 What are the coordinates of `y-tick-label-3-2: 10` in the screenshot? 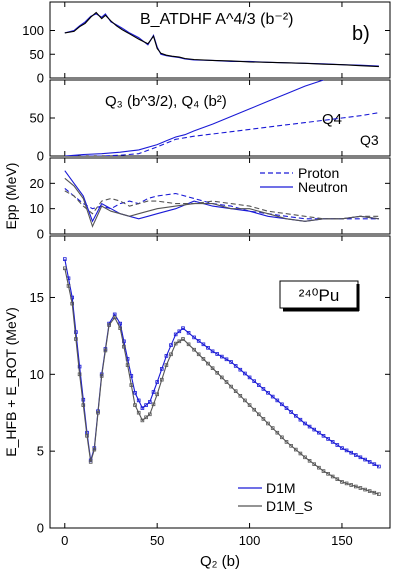 It's located at (37, 374).